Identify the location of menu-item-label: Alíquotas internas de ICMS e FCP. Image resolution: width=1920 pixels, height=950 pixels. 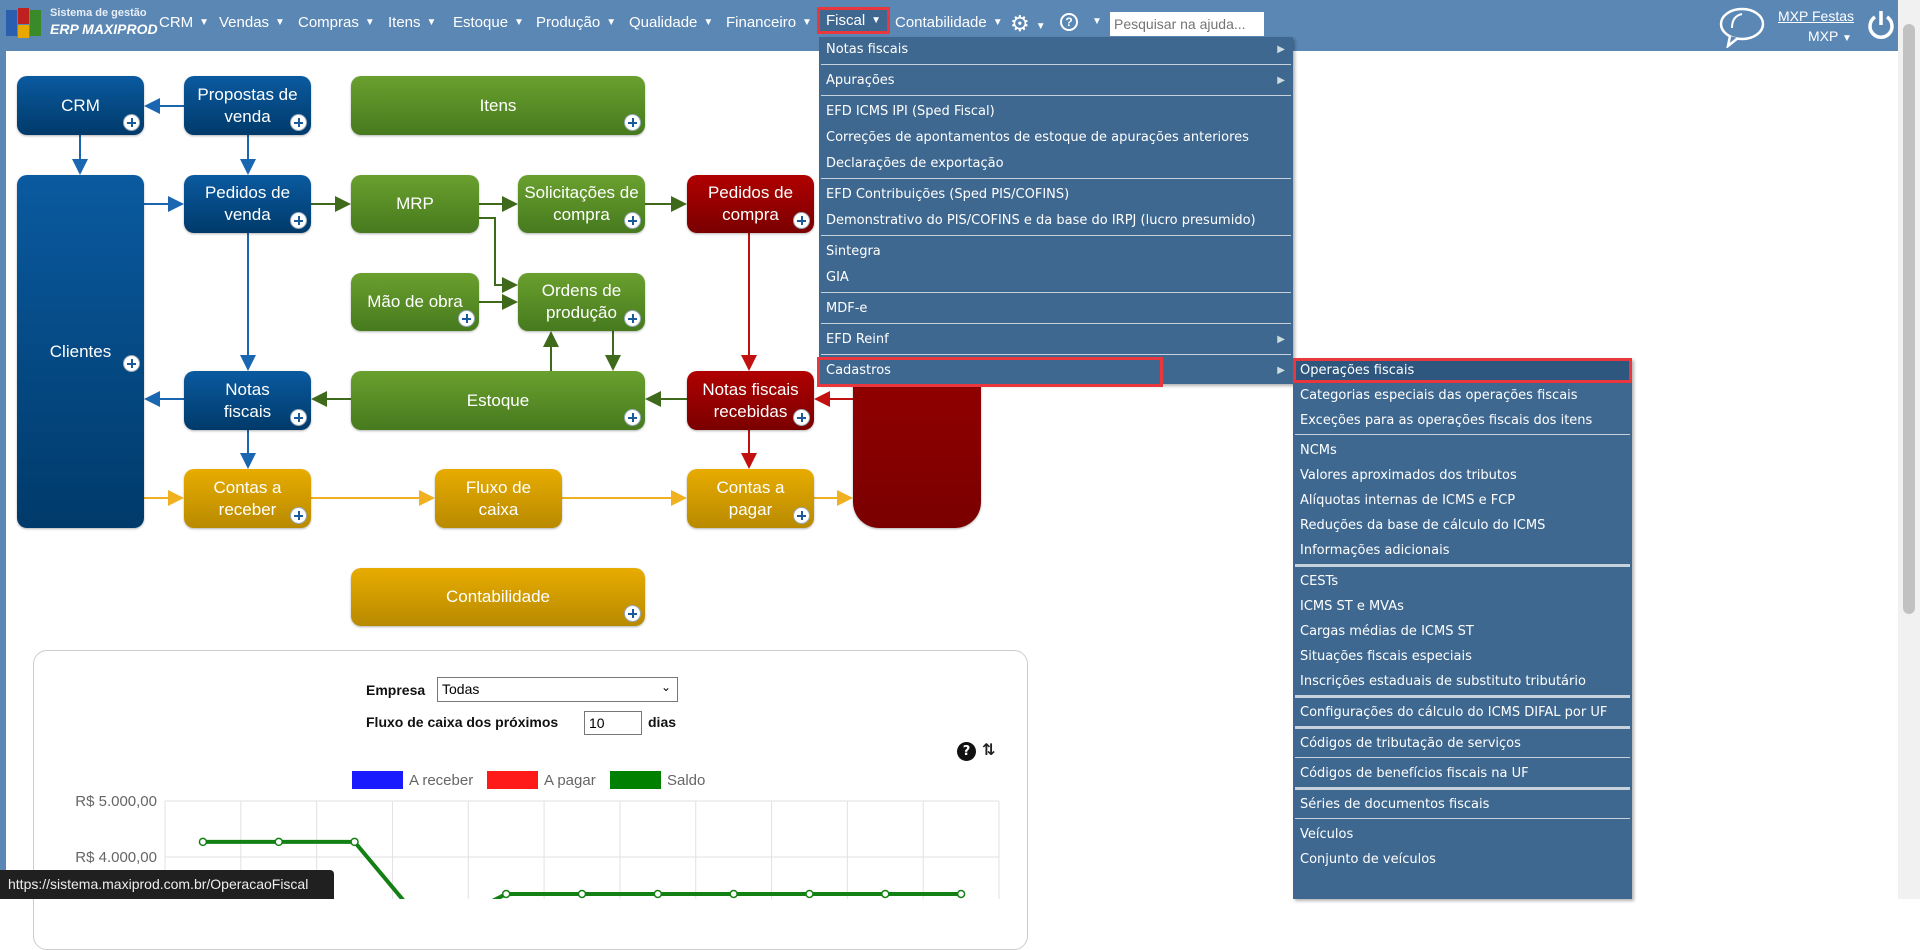
(1408, 500).